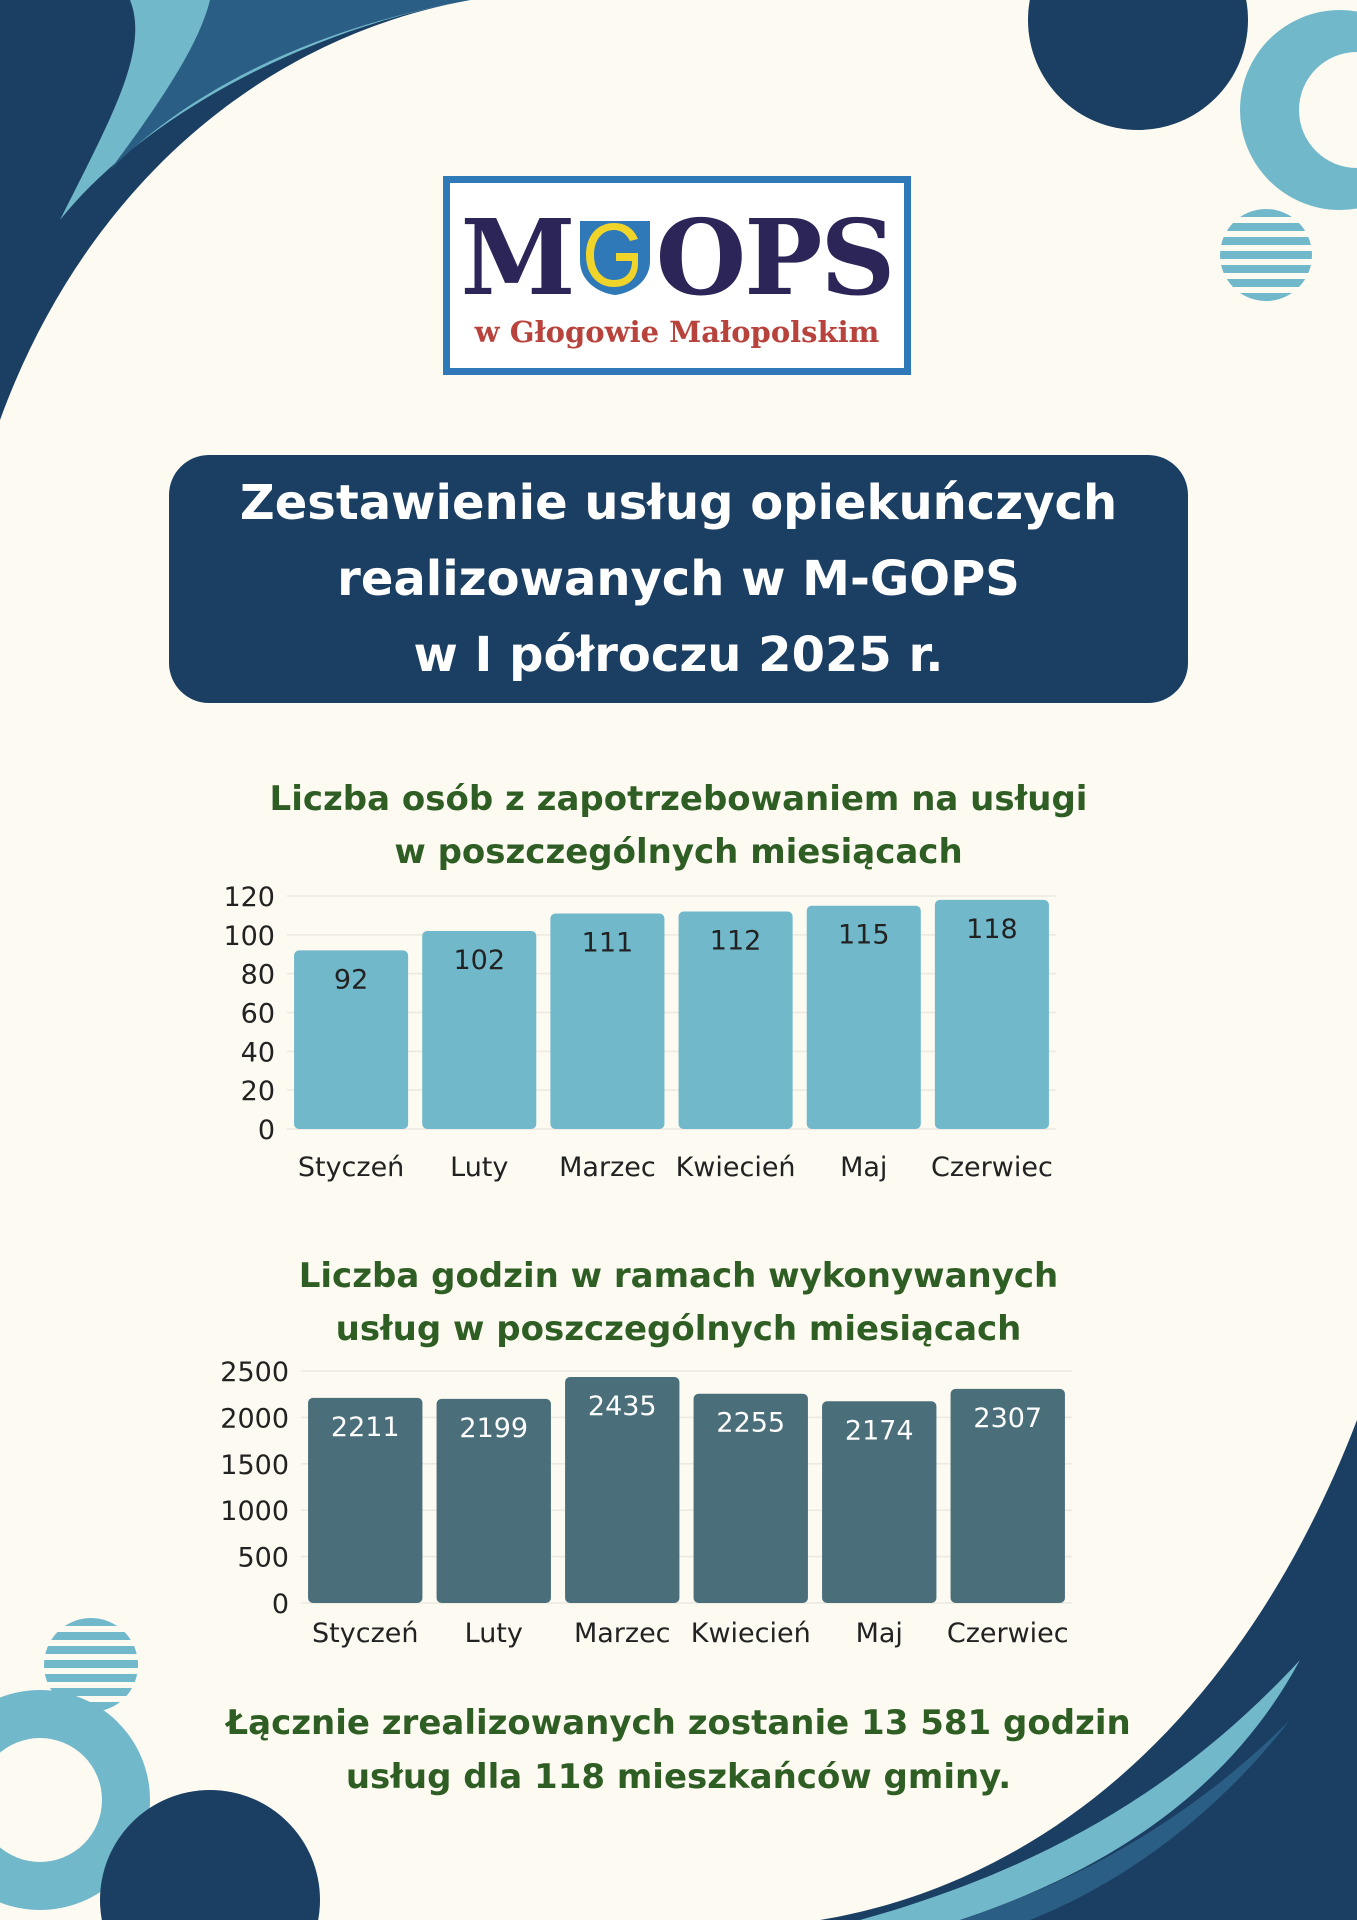 Image resolution: width=1357 pixels, height=1920 pixels. Describe the element at coordinates (677, 257) in the screenshot. I see `logo-wordmark: MGOPS` at that location.